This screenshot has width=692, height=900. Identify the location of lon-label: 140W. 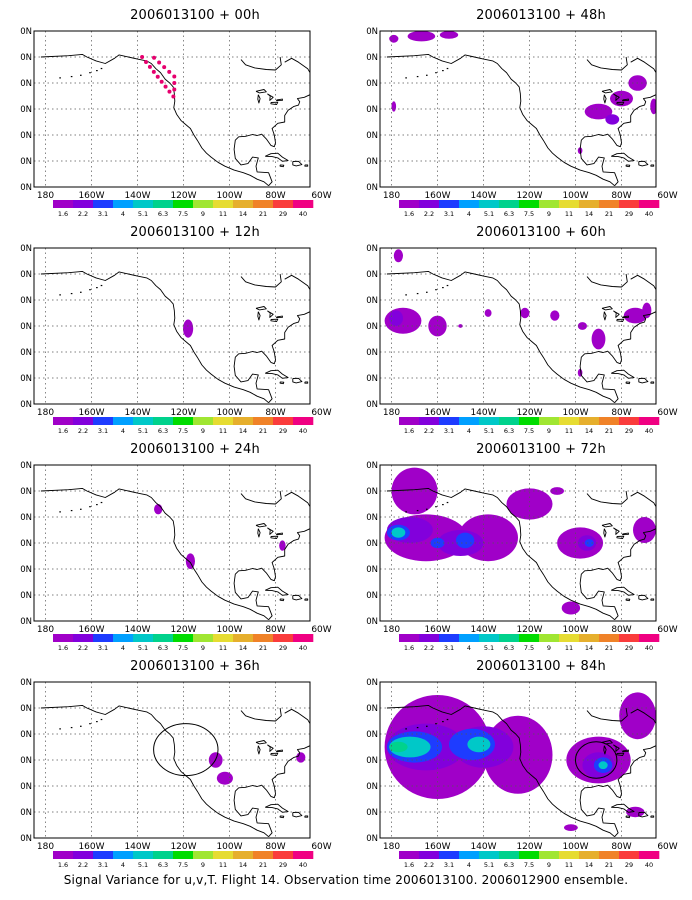
(483, 847).